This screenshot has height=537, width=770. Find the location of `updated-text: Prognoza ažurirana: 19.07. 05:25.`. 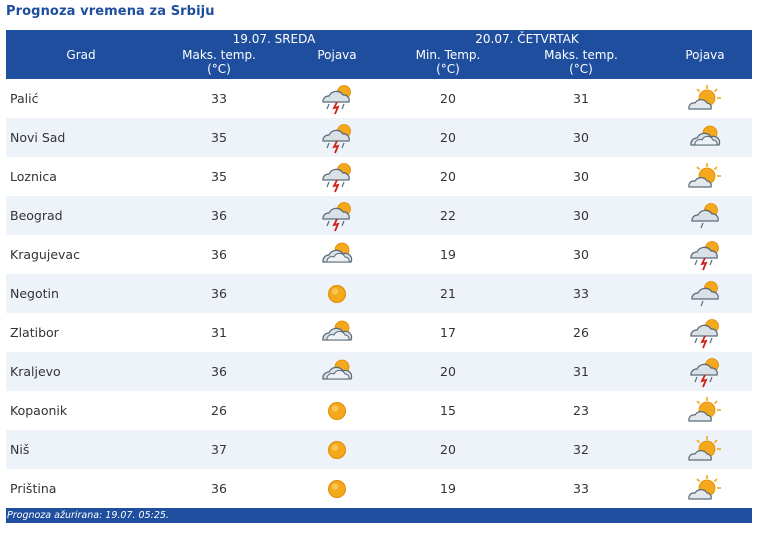

updated-text: Prognoza ažurirana: 19.07. 05:25. is located at coordinates (88, 515).